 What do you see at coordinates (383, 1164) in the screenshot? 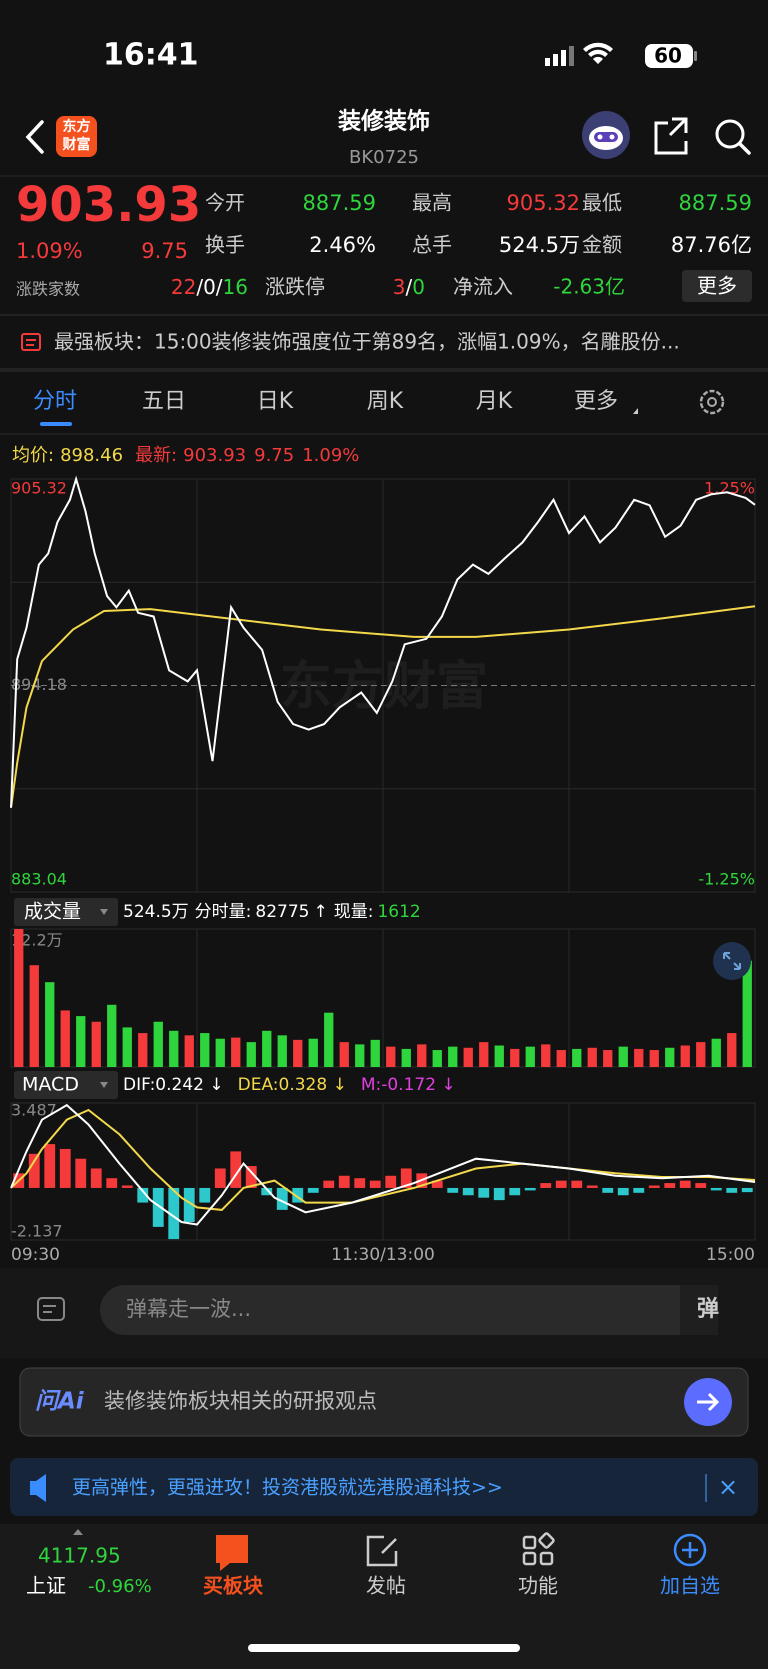
I see `dif-line` at bounding box center [383, 1164].